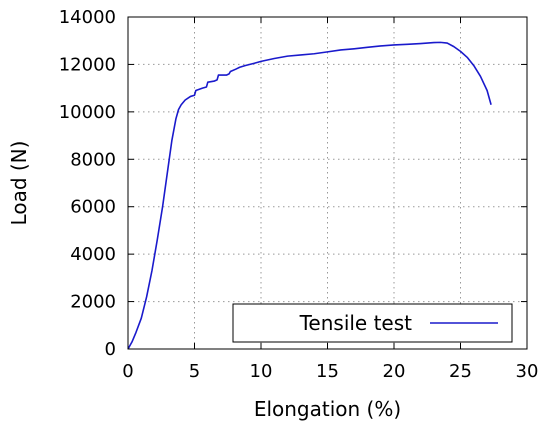 This screenshot has width=550, height=423. Describe the element at coordinates (110, 349) in the screenshot. I see `y-tick-label: 0` at that location.